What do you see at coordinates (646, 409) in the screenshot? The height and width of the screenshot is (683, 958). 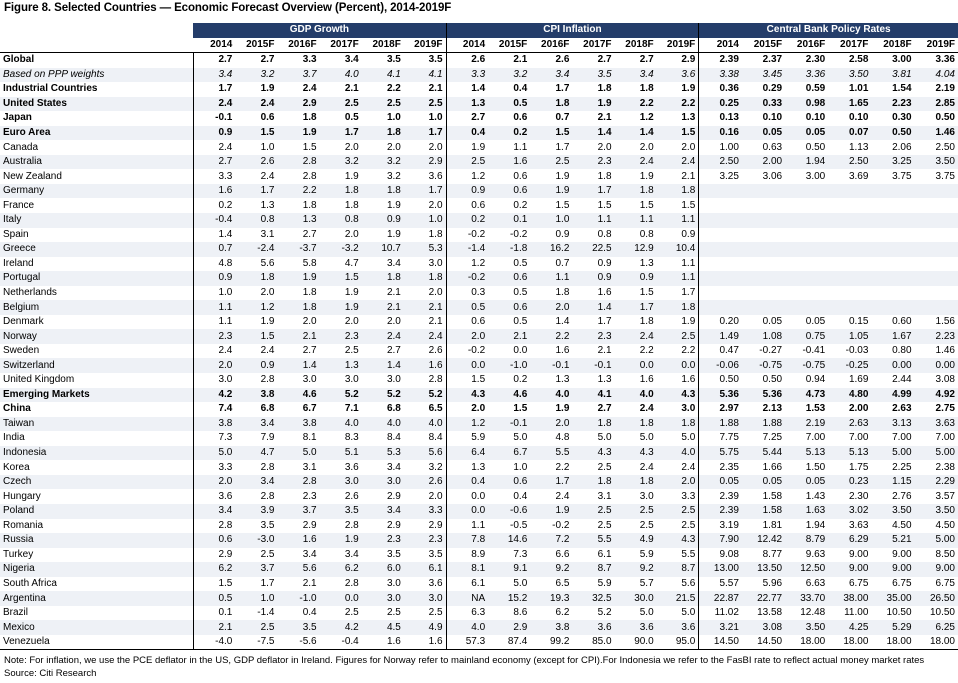 I see `cpi-cell: 2.4` at bounding box center [646, 409].